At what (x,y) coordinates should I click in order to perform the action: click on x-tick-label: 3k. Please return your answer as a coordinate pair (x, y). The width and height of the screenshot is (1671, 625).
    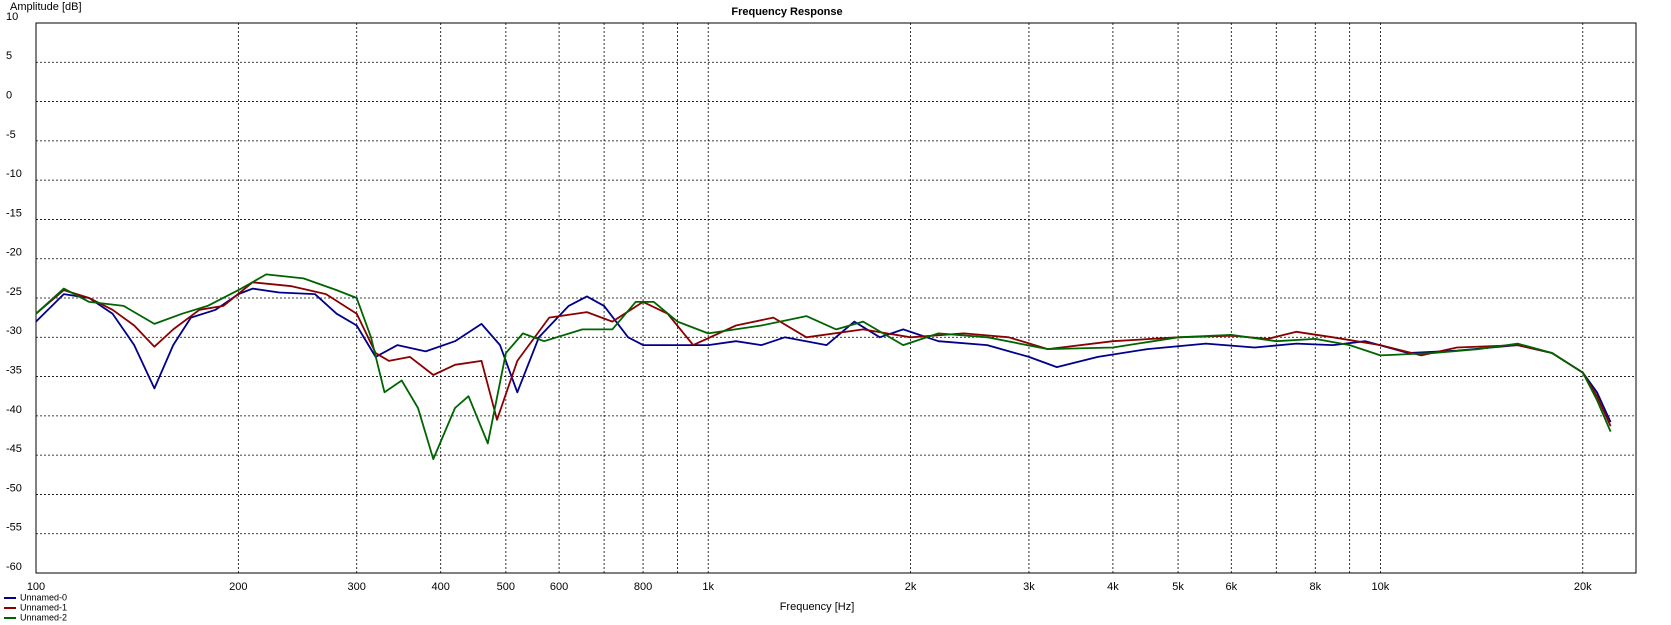
    Looking at the image, I should click on (1029, 587).